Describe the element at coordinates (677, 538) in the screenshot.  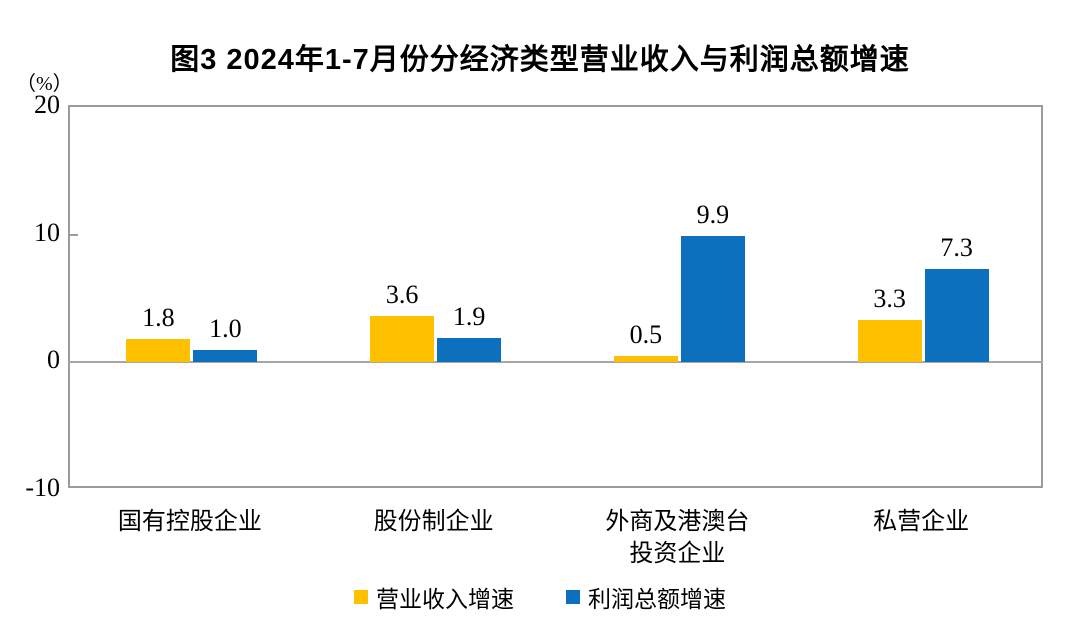
I see `x-category-label: 外商及港澳台 投资企业` at that location.